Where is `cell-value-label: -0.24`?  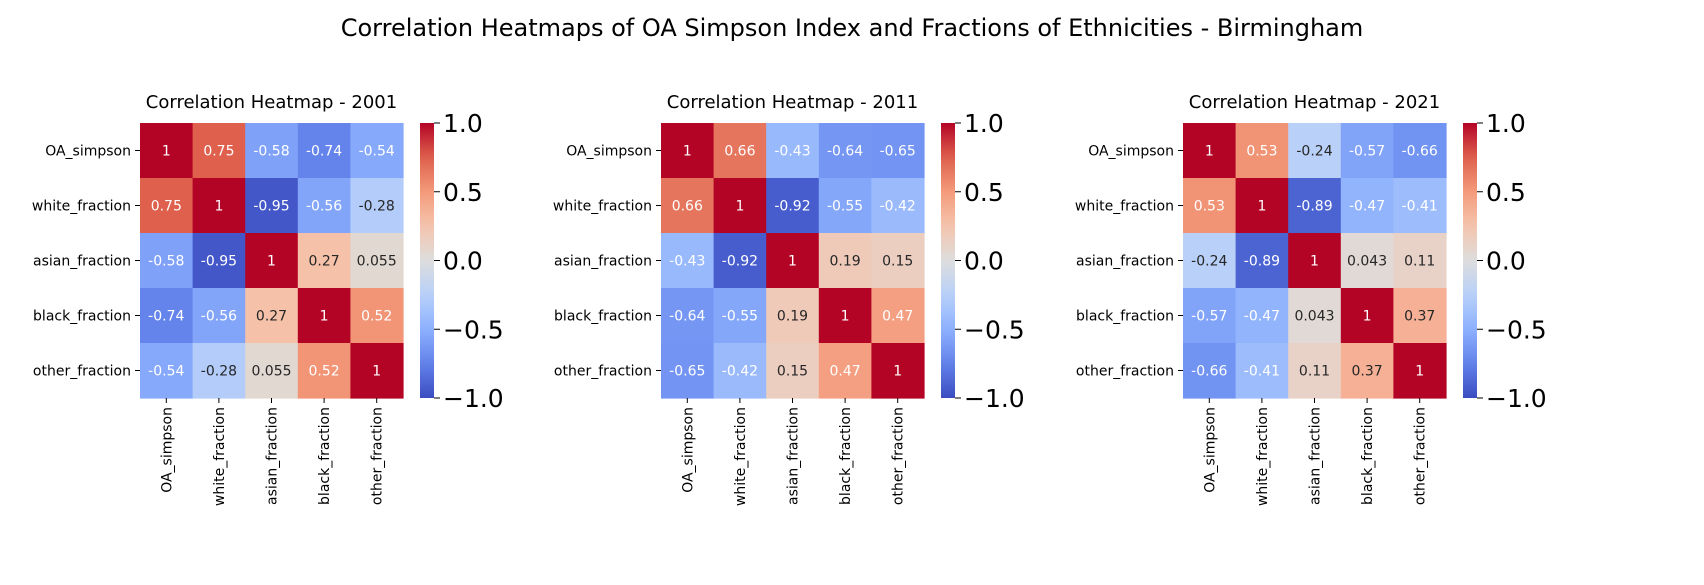
cell-value-label: -0.24 is located at coordinates (1314, 152).